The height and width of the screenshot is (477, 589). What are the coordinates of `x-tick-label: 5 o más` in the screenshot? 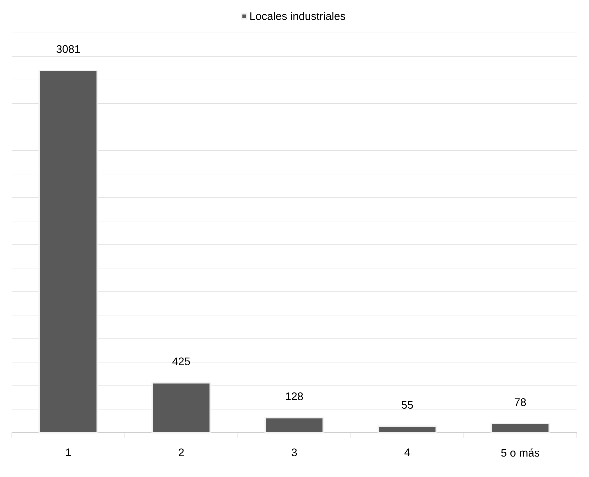 It's located at (520, 452).